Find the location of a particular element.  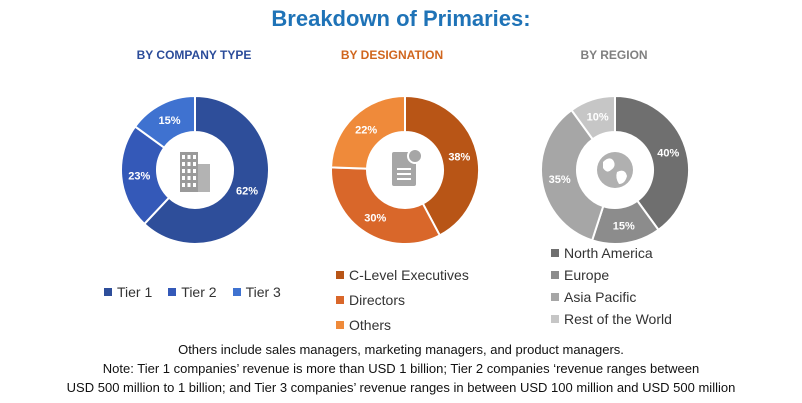

legend-item: Others is located at coordinates (402, 325).